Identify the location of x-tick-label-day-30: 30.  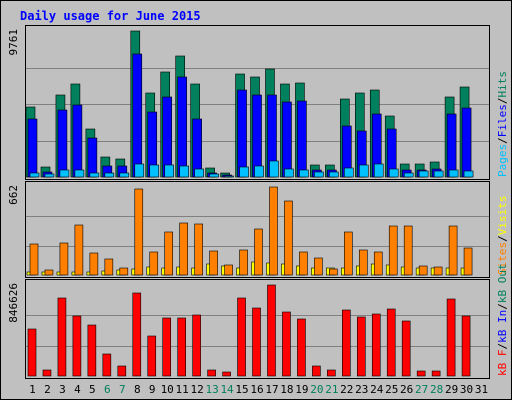
(466, 389).